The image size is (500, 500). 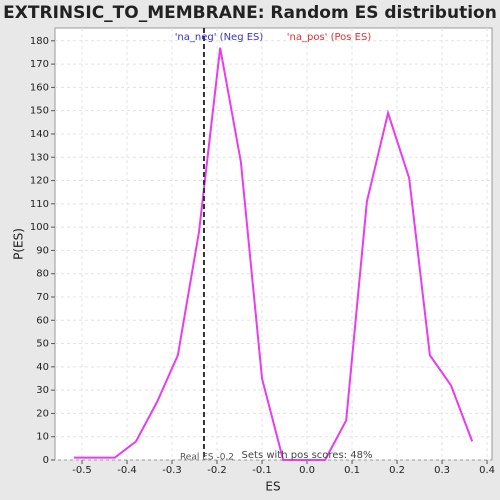 What do you see at coordinates (42, 297) in the screenshot?
I see `y-tick-label: 70` at bounding box center [42, 297].